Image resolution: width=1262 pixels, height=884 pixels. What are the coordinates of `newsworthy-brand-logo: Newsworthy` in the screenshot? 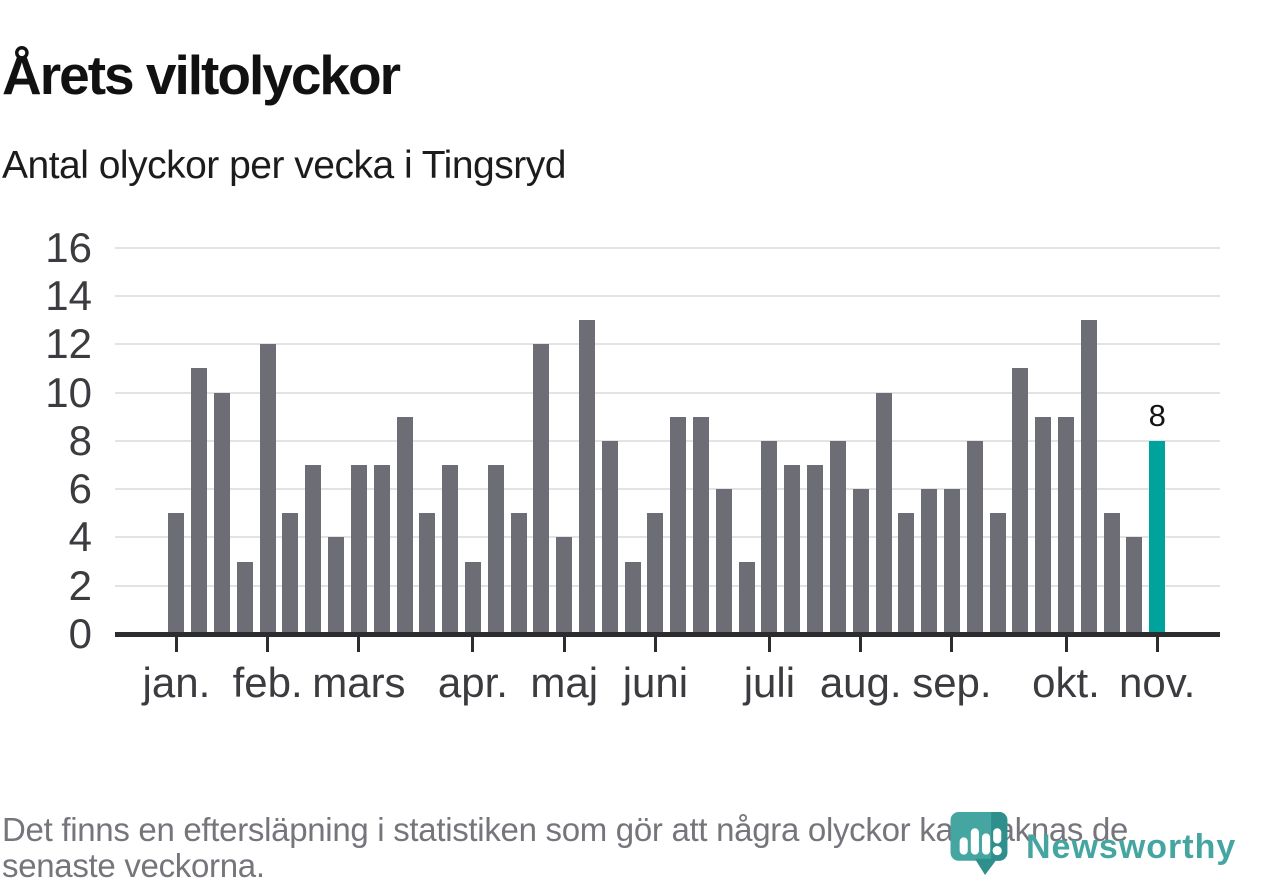 It's located at (1092, 843).